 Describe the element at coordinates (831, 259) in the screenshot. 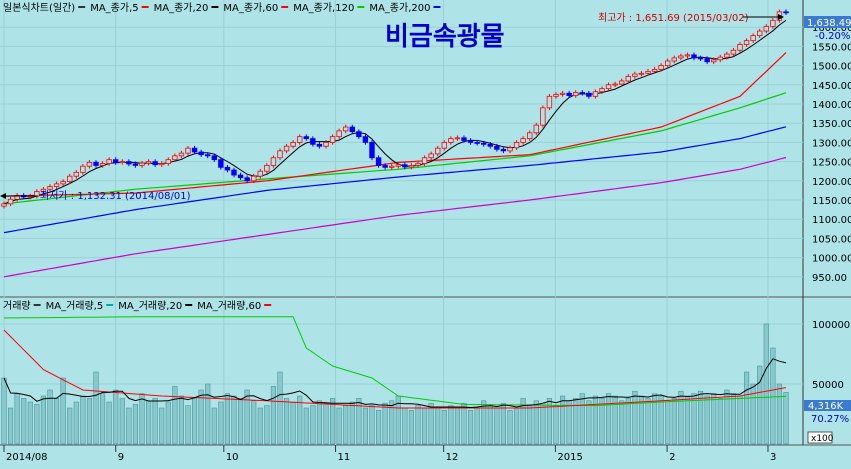

I see `price-tick-label: 1000.00` at that location.